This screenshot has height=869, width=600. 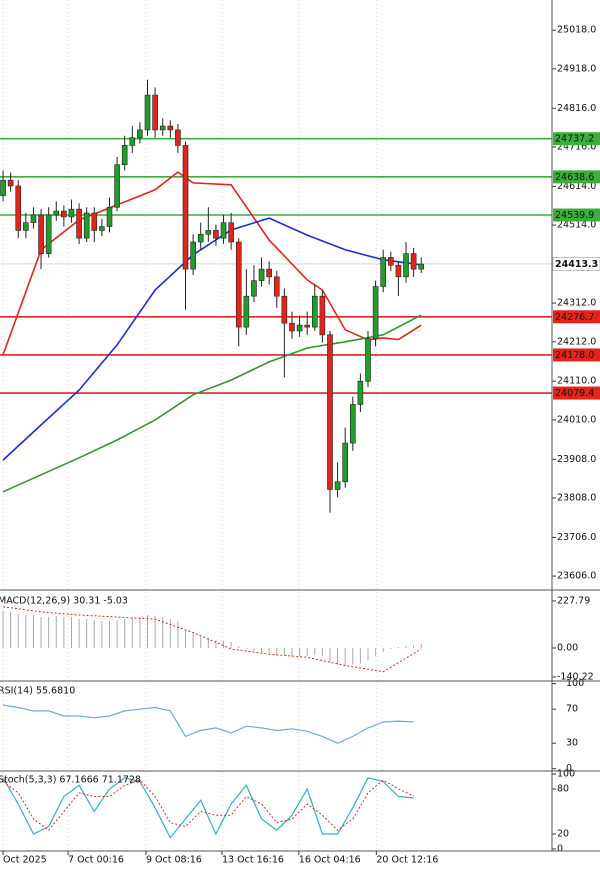 What do you see at coordinates (576, 68) in the screenshot?
I see `y-tick-label: 24918.0` at bounding box center [576, 68].